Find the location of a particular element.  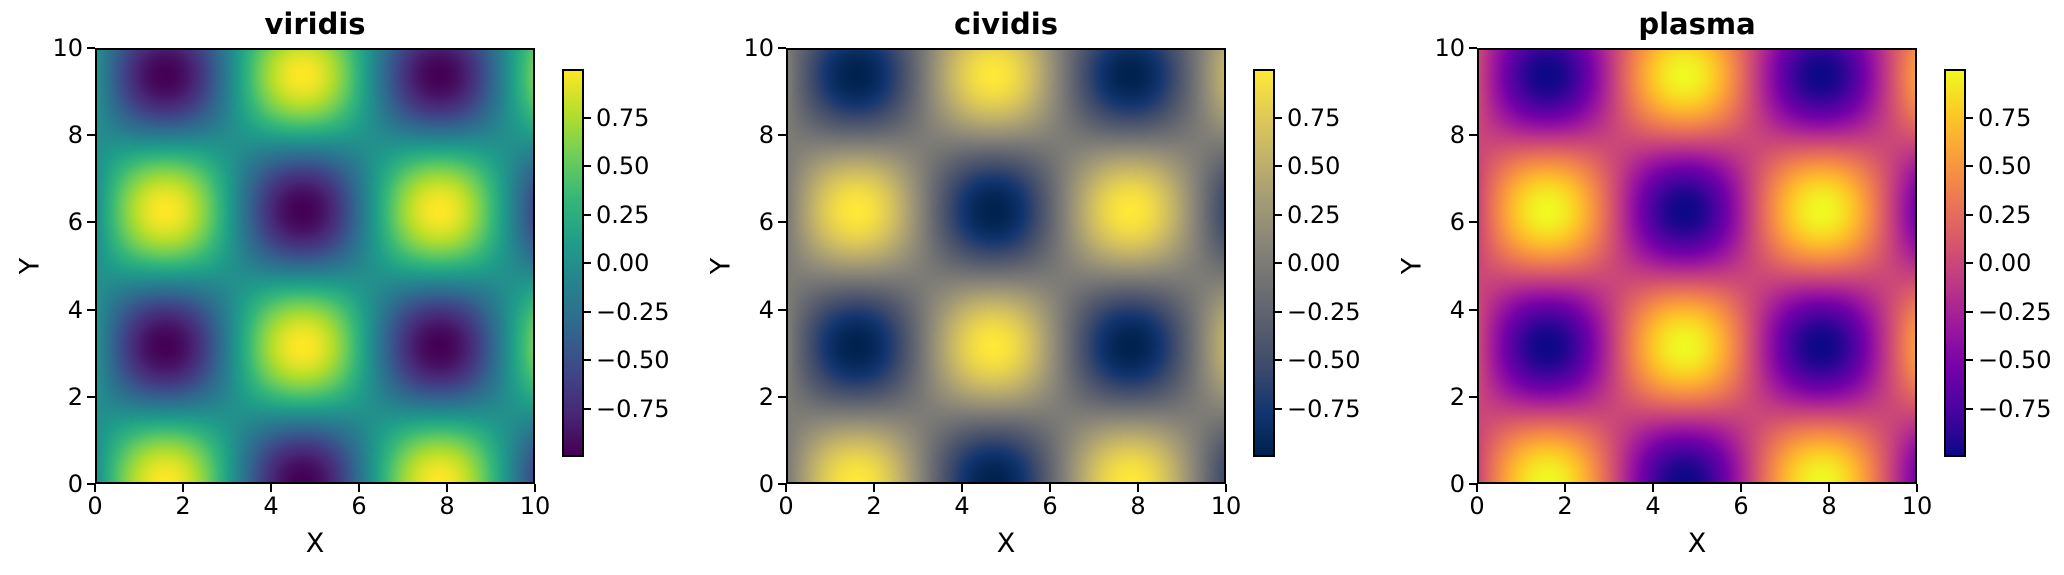

y-tick-label: 10 is located at coordinates (758, 48).